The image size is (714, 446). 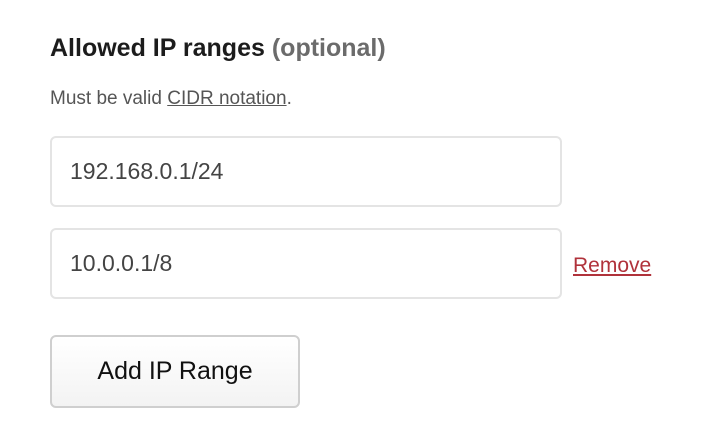 What do you see at coordinates (175, 371) in the screenshot?
I see `add-ip-range-button: Add IP Range` at bounding box center [175, 371].